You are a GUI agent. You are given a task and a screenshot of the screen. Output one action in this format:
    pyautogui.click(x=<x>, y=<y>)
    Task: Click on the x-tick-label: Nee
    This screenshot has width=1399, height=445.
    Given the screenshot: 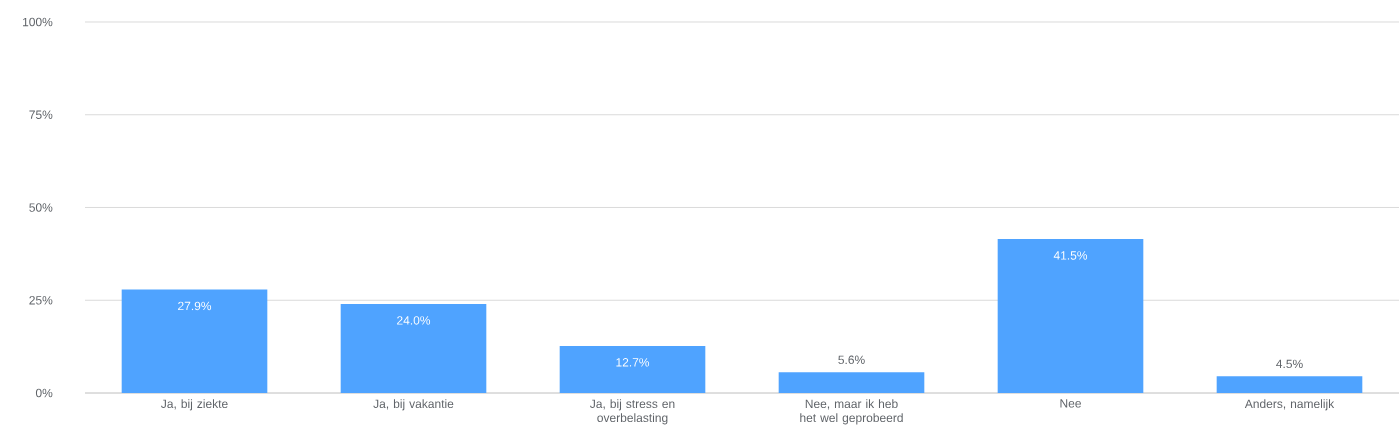 What is the action you would take?
    pyautogui.click(x=1070, y=403)
    